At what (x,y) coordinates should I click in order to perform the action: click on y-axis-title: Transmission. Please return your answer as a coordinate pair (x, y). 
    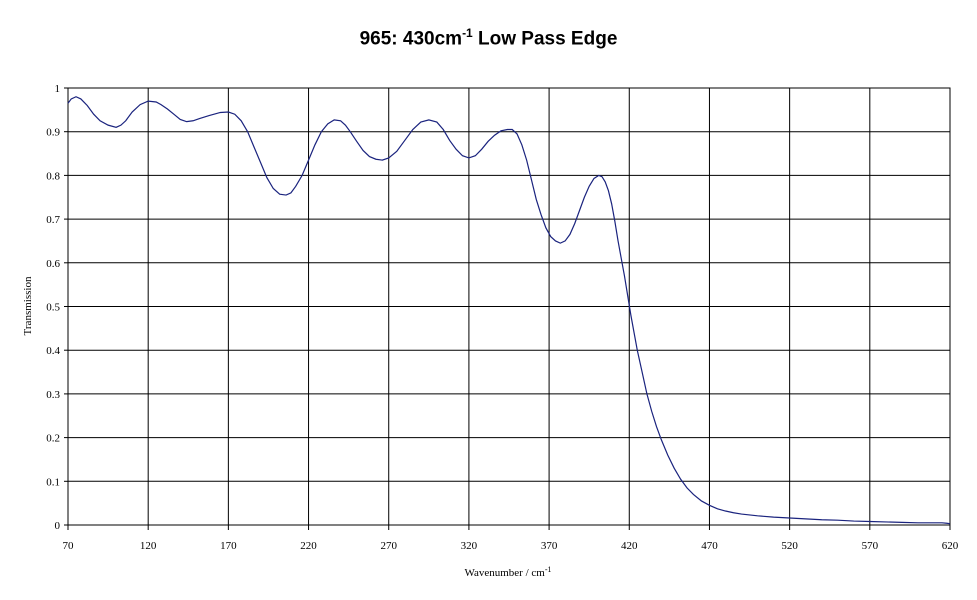
    Looking at the image, I should click on (28, 305).